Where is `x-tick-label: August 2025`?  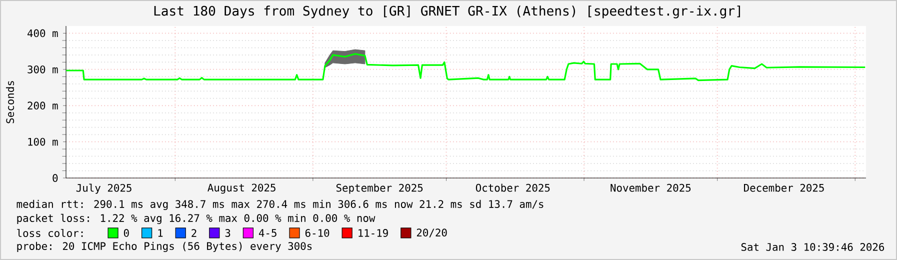 x-tick-label: August 2025 is located at coordinates (242, 189).